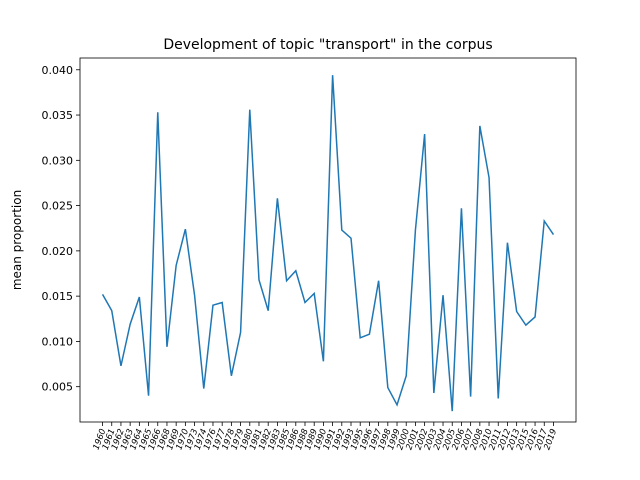  I want to click on y-tick-label: 0.035, so click(58, 115).